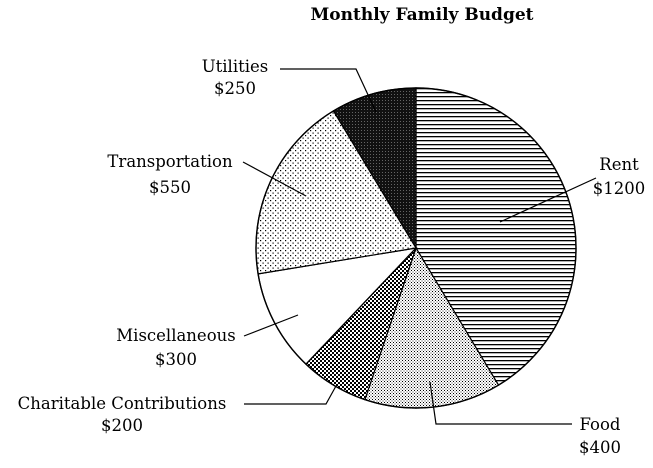  Describe the element at coordinates (122, 425) in the screenshot. I see `slice-value-charitable: $200` at that location.